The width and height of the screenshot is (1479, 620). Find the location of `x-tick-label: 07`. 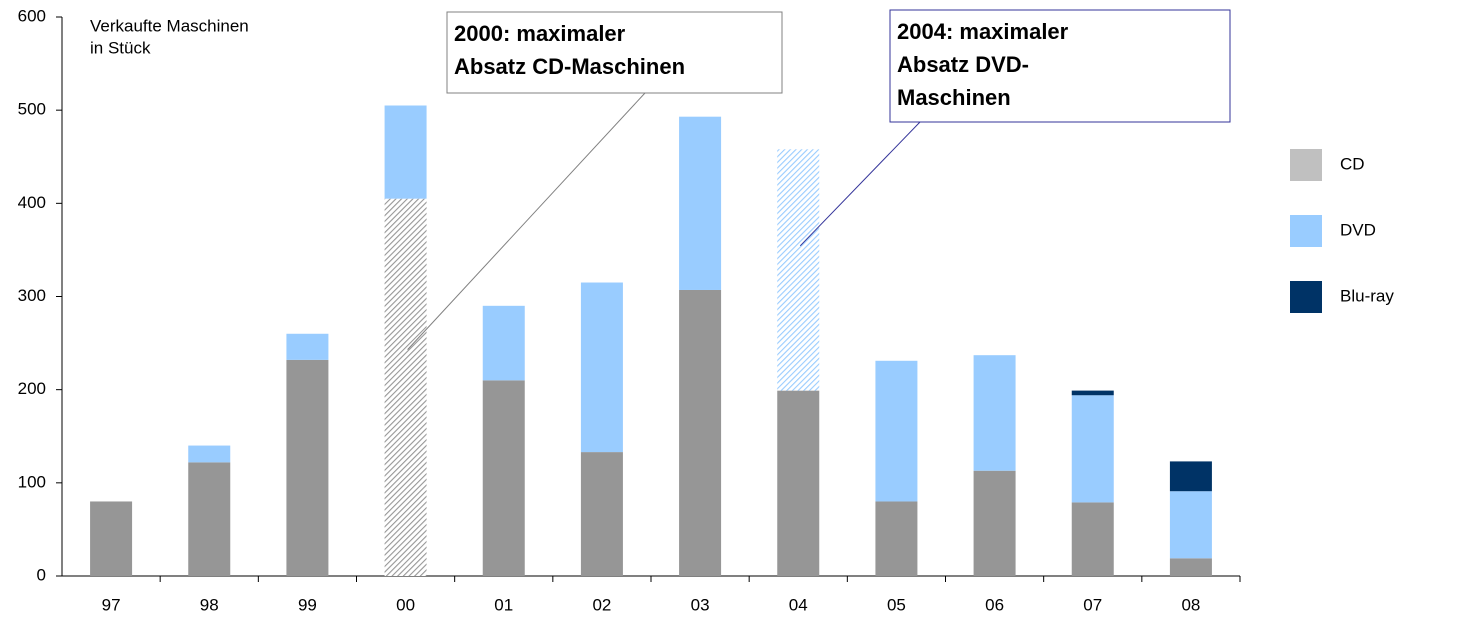

x-tick-label: 07 is located at coordinates (1092, 604).